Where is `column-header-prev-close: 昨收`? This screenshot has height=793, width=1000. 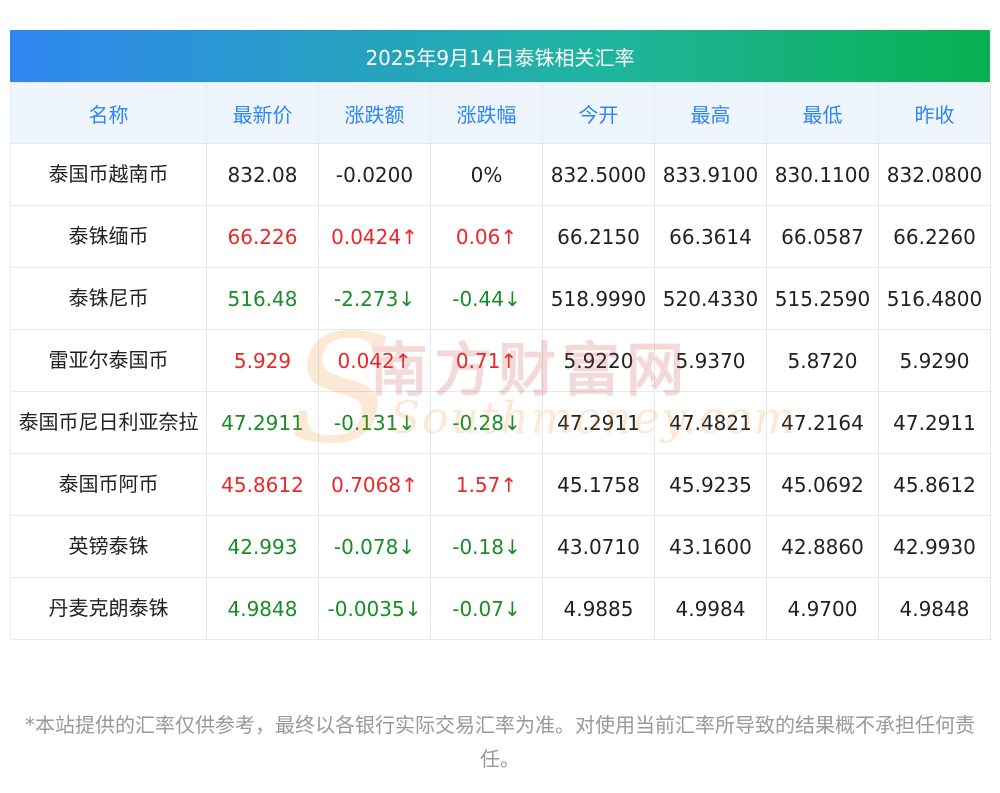 column-header-prev-close: 昨收 is located at coordinates (934, 113).